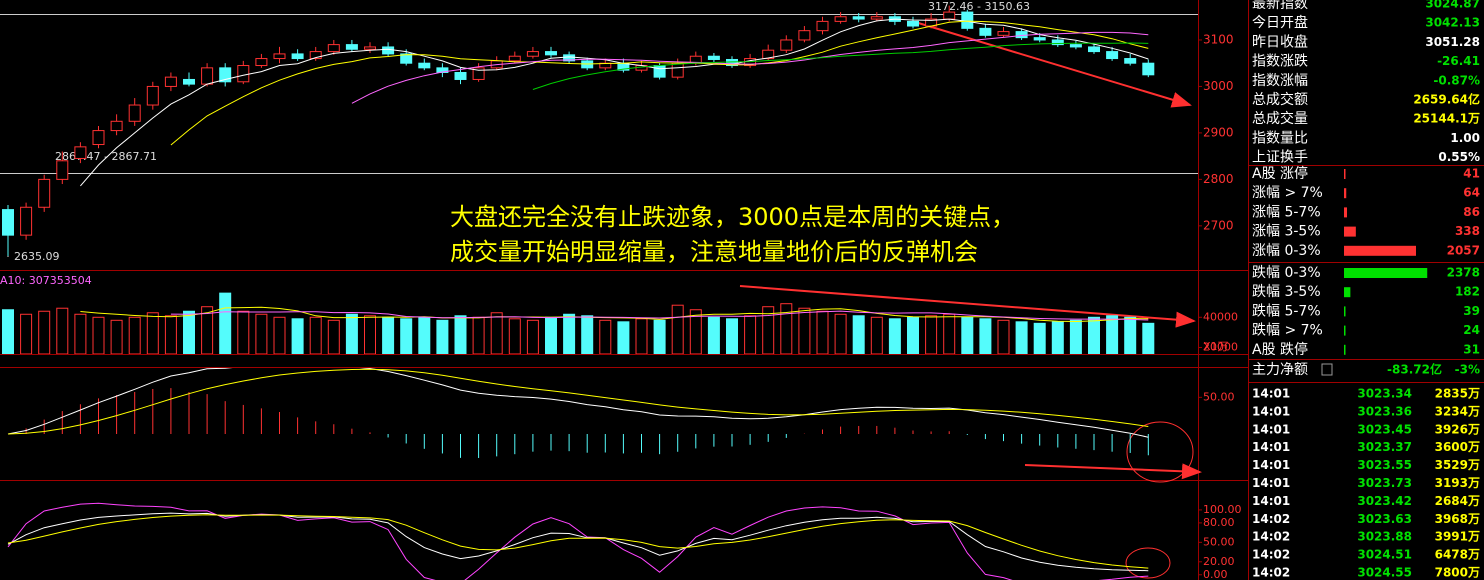 The height and width of the screenshot is (580, 1484). I want to click on breadth-count: 39, so click(1471, 311).